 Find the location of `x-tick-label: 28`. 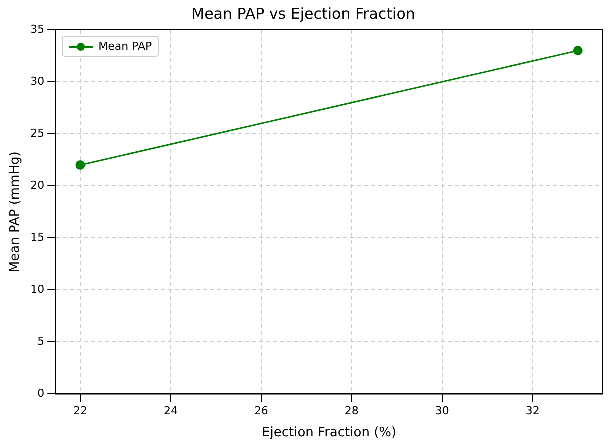

x-tick-label: 28 is located at coordinates (351, 411).